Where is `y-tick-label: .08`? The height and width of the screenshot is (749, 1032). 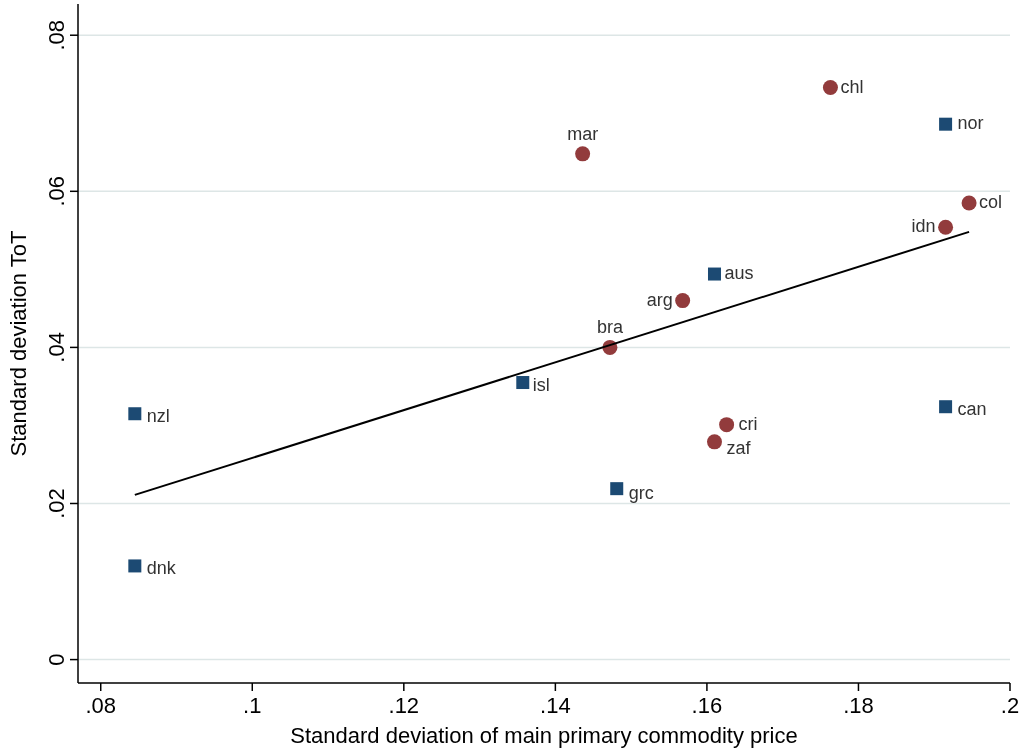
y-tick-label: .08 is located at coordinates (56, 35).